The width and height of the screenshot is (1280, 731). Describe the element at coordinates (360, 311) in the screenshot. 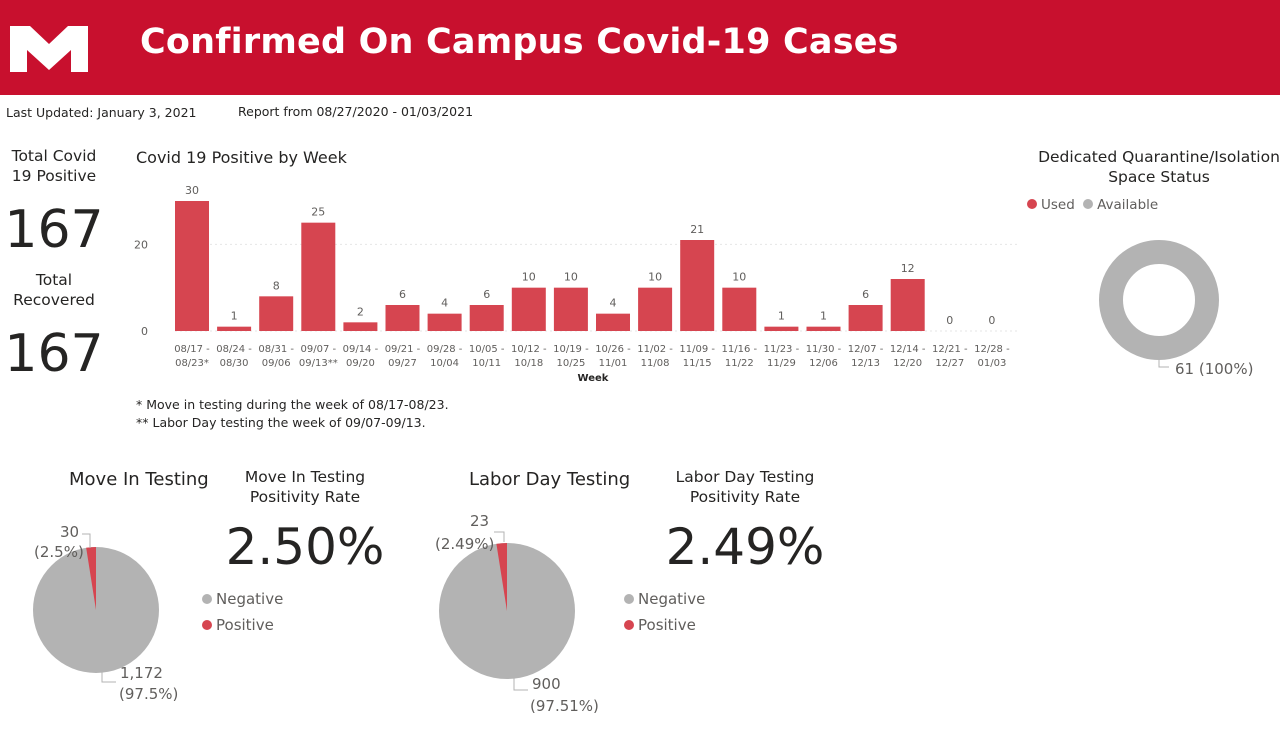

I see `bar-data-label: 2` at that location.